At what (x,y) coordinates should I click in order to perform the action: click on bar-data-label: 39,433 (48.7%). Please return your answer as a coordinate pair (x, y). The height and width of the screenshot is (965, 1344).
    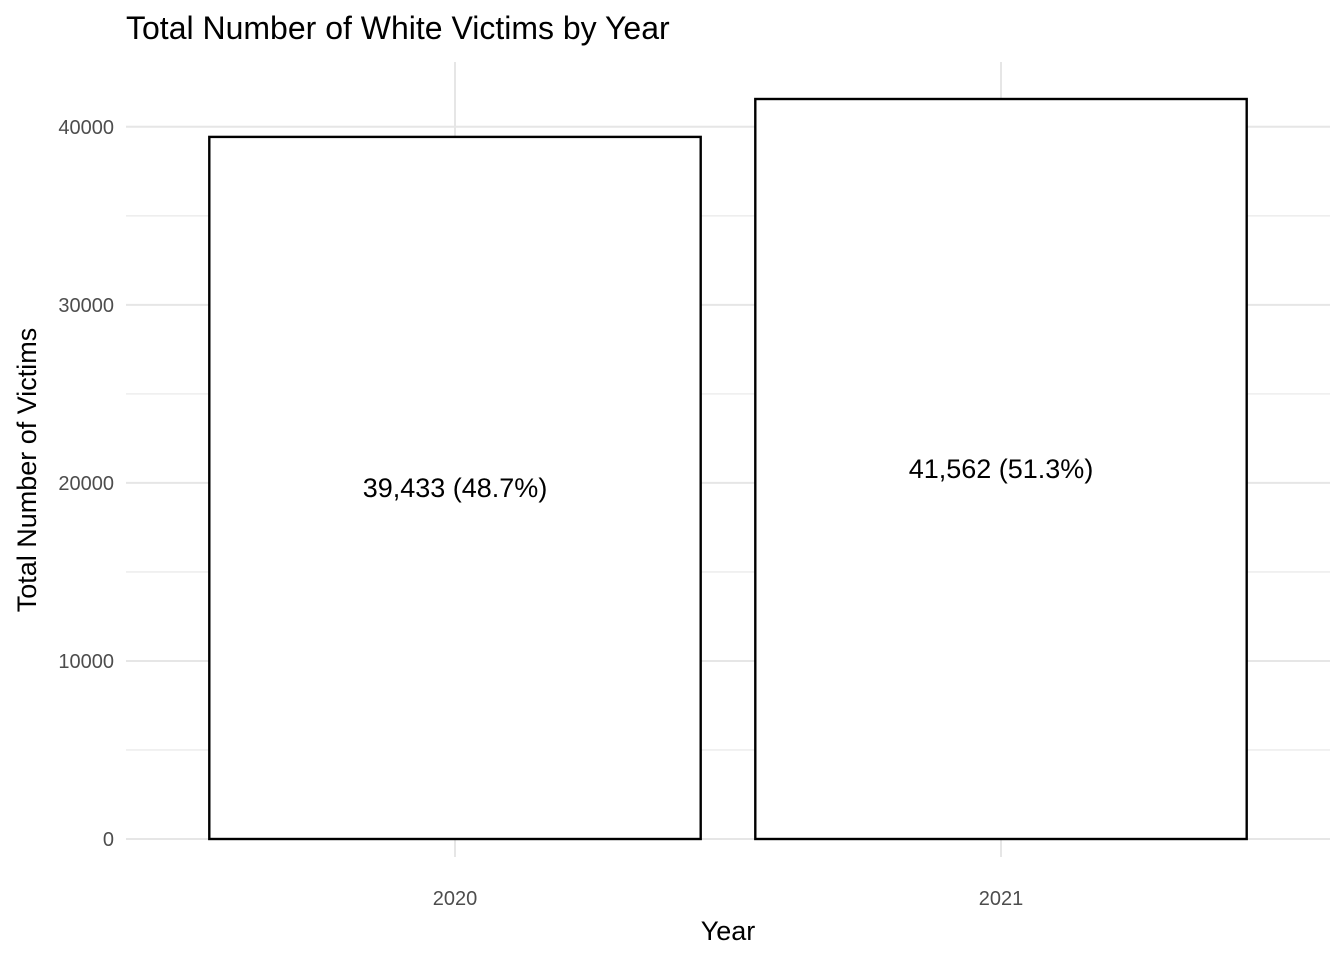
    Looking at the image, I should click on (455, 488).